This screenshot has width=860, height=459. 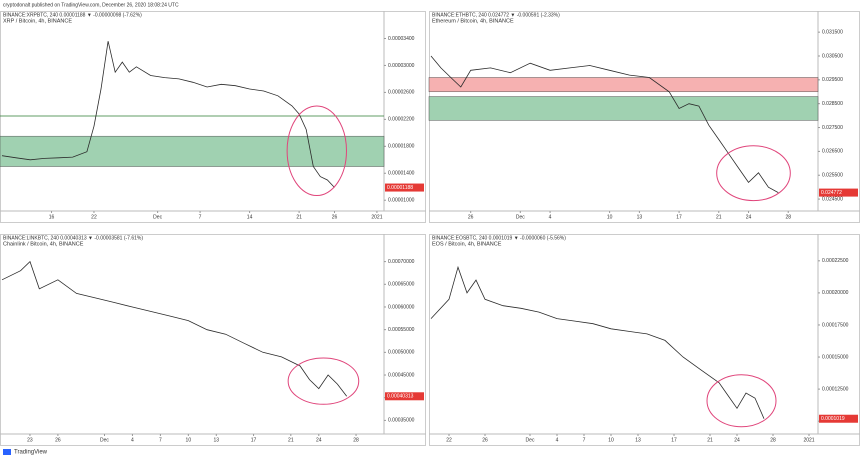 I want to click on chart-title: Ethereum / Bitcoin, 4h, BINANCE, so click(x=473, y=21).